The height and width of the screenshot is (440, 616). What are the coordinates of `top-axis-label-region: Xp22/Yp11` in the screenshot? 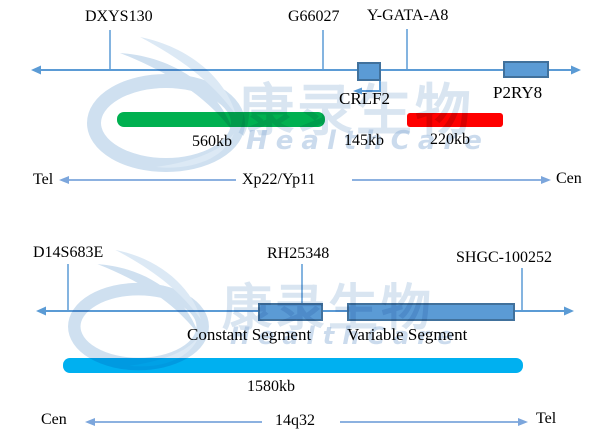 It's located at (279, 179).